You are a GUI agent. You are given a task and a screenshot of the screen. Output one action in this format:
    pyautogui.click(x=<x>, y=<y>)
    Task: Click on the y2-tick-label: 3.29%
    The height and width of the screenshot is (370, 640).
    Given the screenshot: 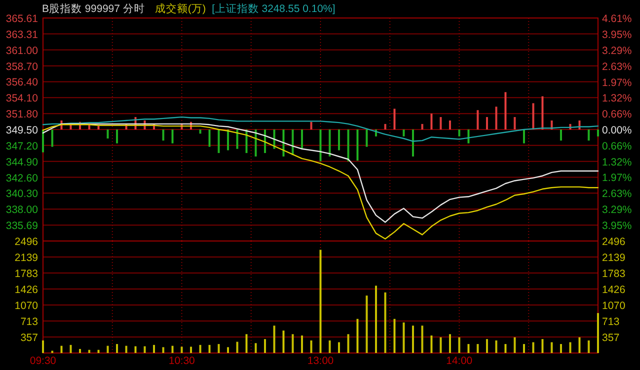 What is the action you would take?
    pyautogui.click(x=617, y=50)
    